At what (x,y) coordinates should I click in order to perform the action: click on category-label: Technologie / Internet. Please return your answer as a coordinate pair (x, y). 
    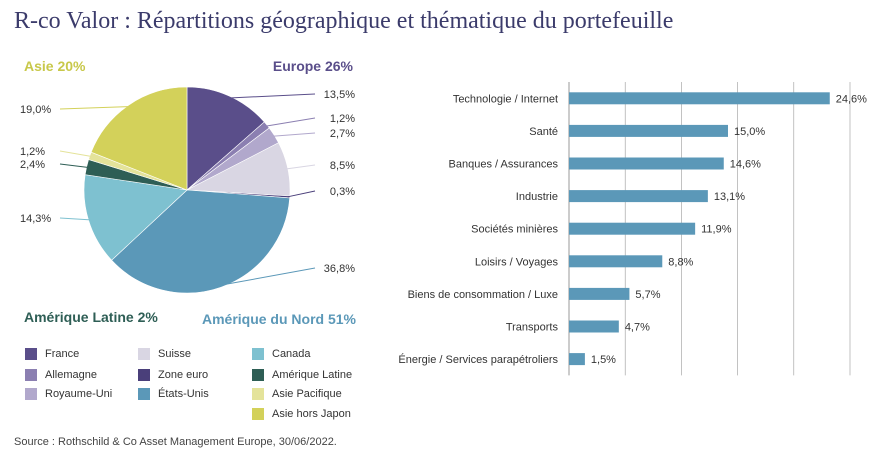
    Looking at the image, I should click on (505, 99).